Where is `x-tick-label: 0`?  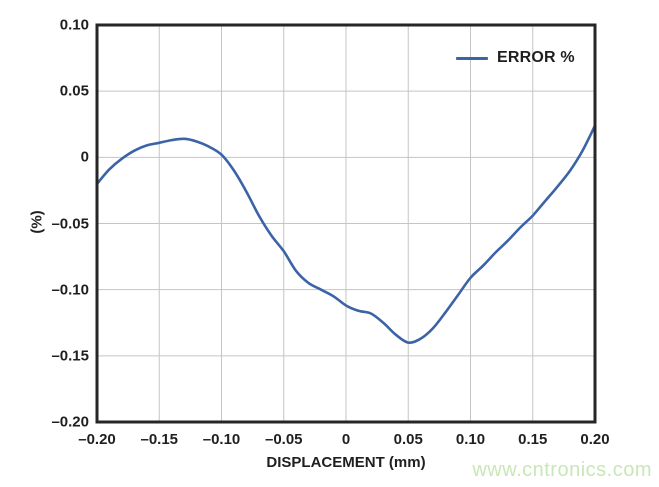
x-tick-label: 0 is located at coordinates (346, 439).